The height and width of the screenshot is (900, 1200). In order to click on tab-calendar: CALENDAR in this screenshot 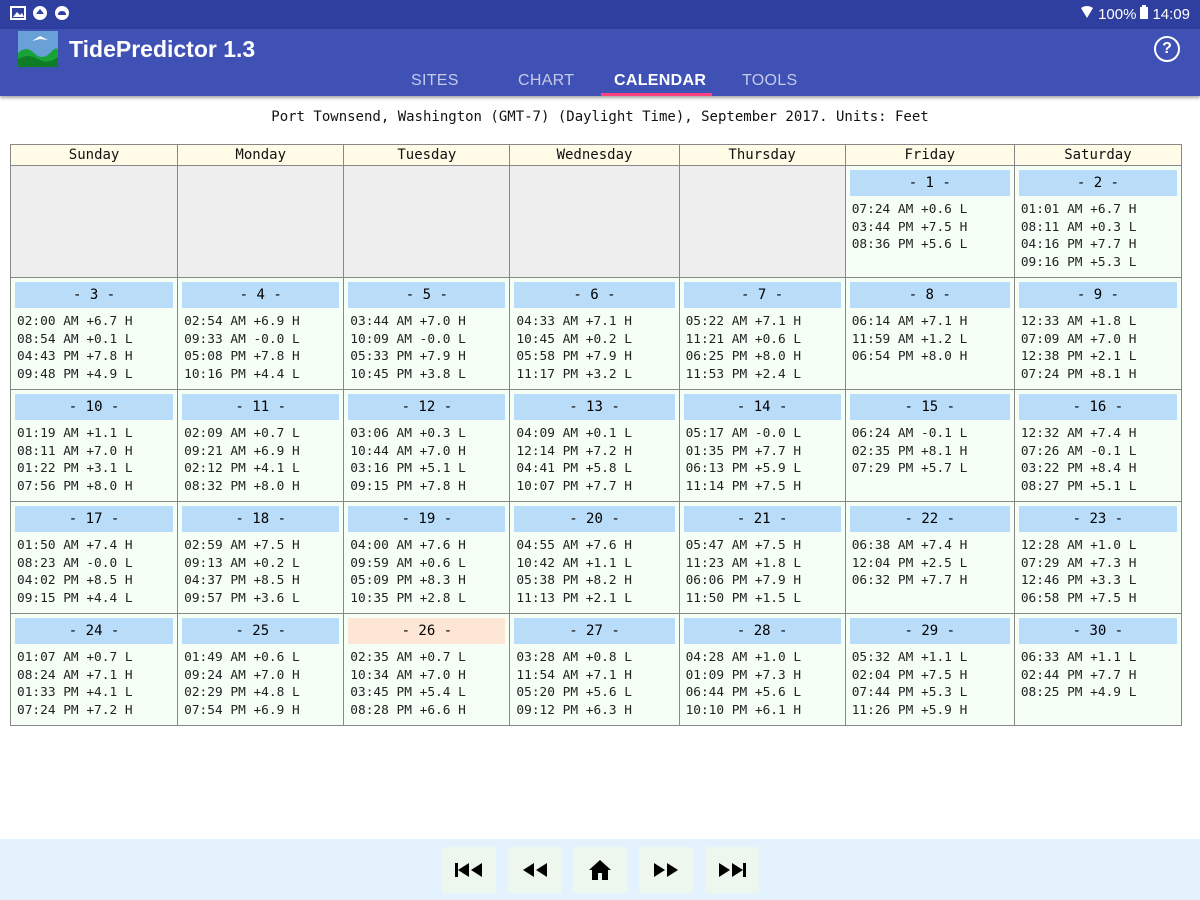, I will do `click(660, 80)`.